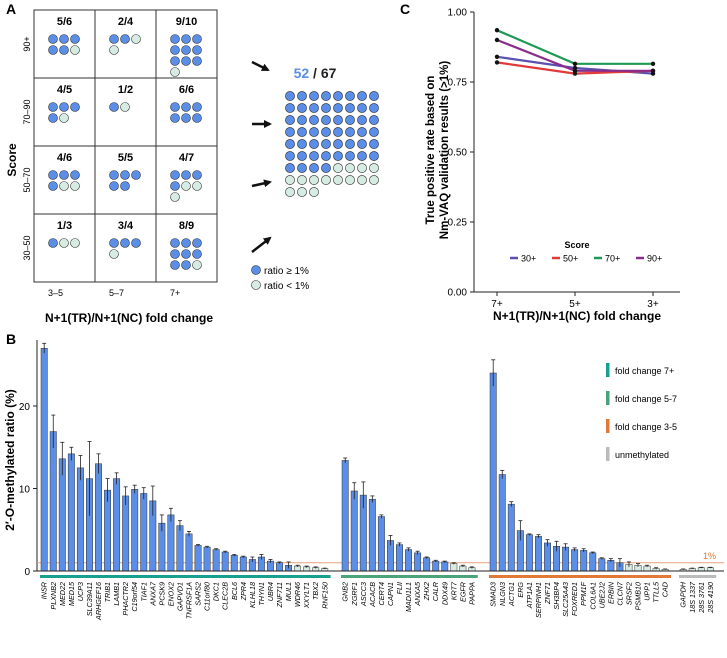 The image size is (727, 658). Describe the element at coordinates (71, 512) in the screenshot. I see `bar-MED15` at that location.